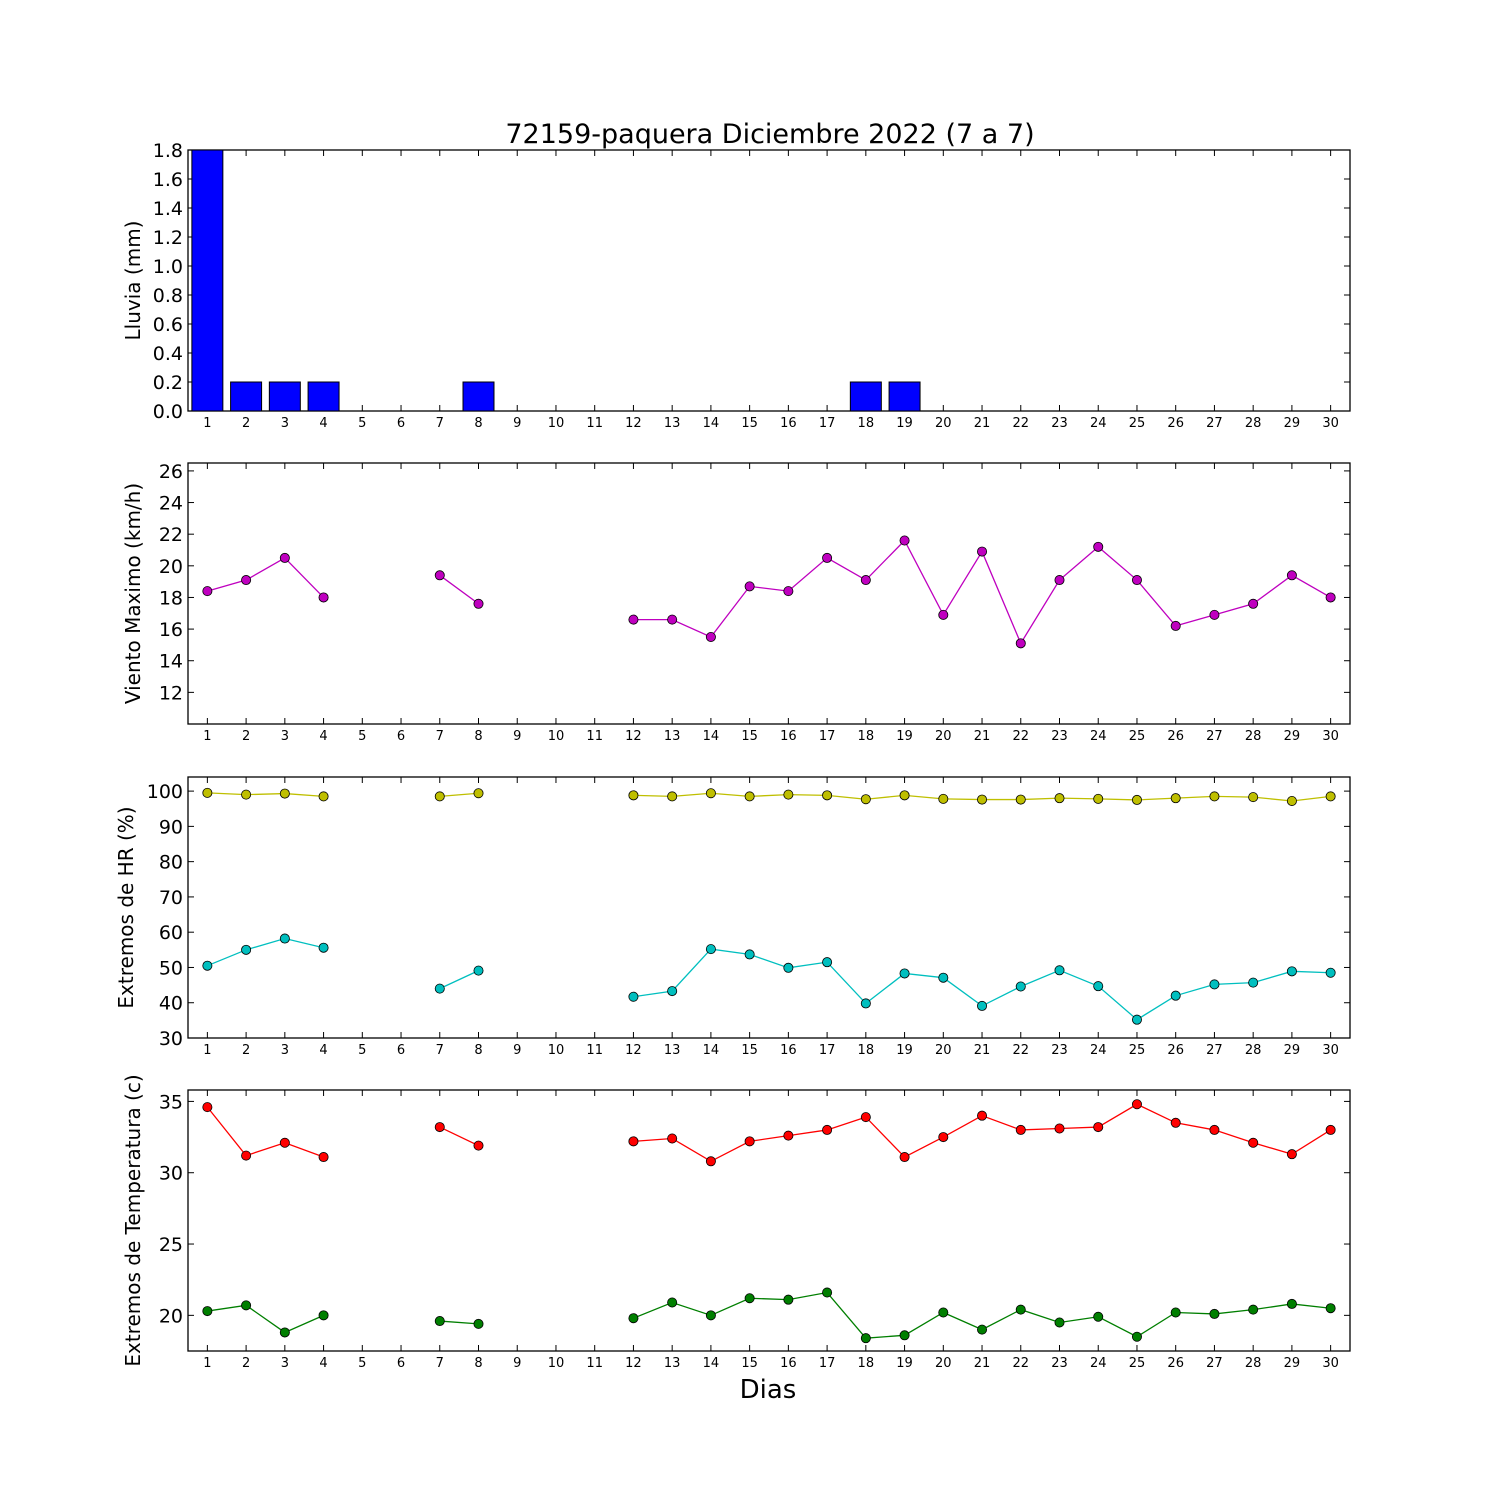 This screenshot has width=1500, height=1504. Describe the element at coordinates (171, 1245) in the screenshot. I see `y-tick-label: 25` at that location.